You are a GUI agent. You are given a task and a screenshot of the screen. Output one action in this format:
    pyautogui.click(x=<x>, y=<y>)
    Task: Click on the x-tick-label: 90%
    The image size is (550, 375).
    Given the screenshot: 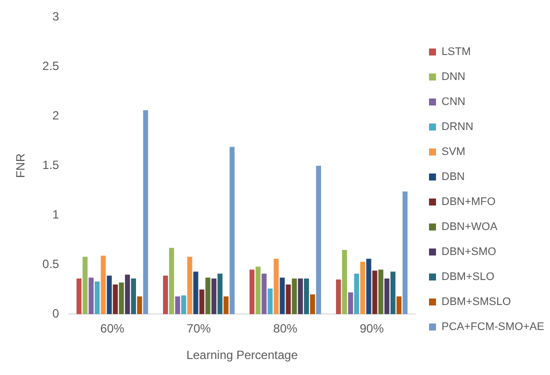 What is the action you would take?
    pyautogui.click(x=372, y=329)
    